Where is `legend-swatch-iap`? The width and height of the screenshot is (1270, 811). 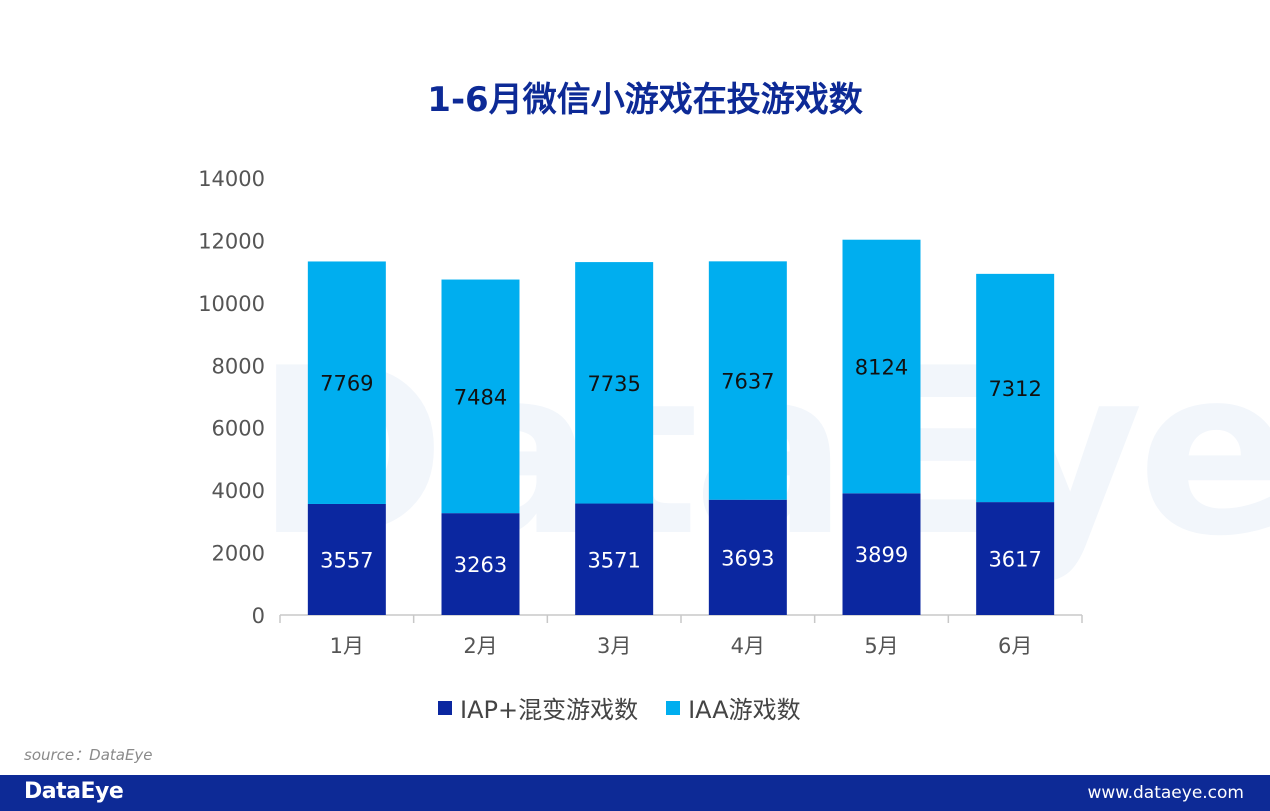 legend-swatch-iap is located at coordinates (445, 707).